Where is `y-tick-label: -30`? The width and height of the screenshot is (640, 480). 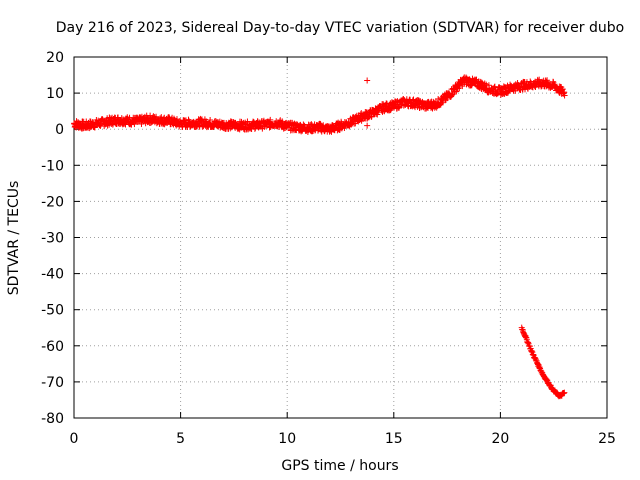 y-tick-label: -30 is located at coordinates (52, 239).